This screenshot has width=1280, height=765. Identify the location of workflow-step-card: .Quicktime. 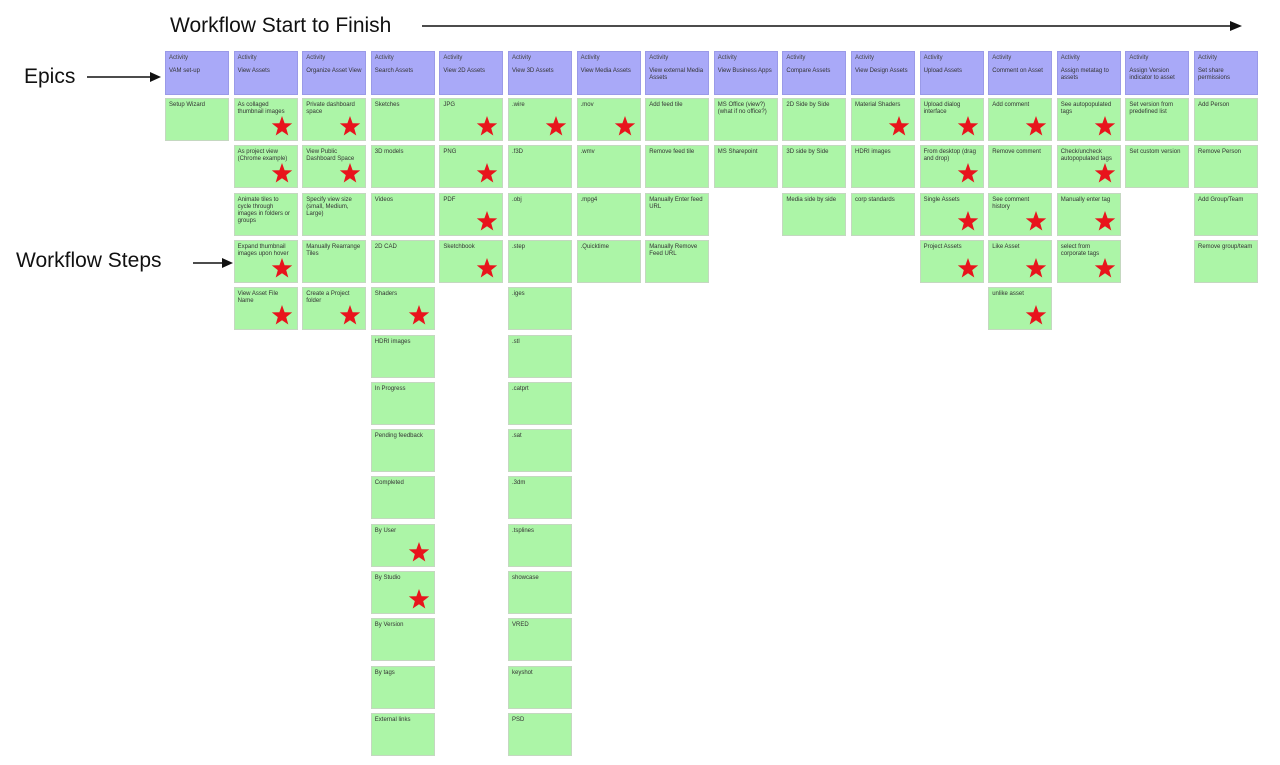
(608, 261).